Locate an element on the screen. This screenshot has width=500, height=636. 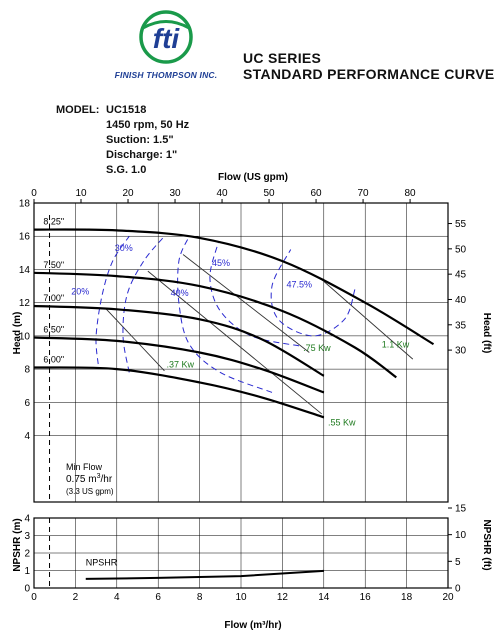
min-flow-value-exponent: 3 is located at coordinates (99, 476).